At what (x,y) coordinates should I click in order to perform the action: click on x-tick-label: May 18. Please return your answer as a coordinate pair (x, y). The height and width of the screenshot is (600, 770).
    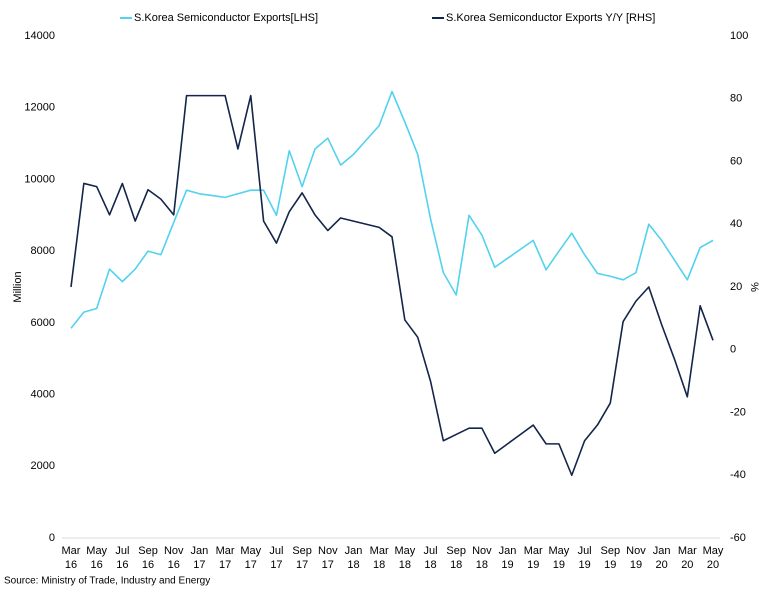
    Looking at the image, I should click on (404, 558).